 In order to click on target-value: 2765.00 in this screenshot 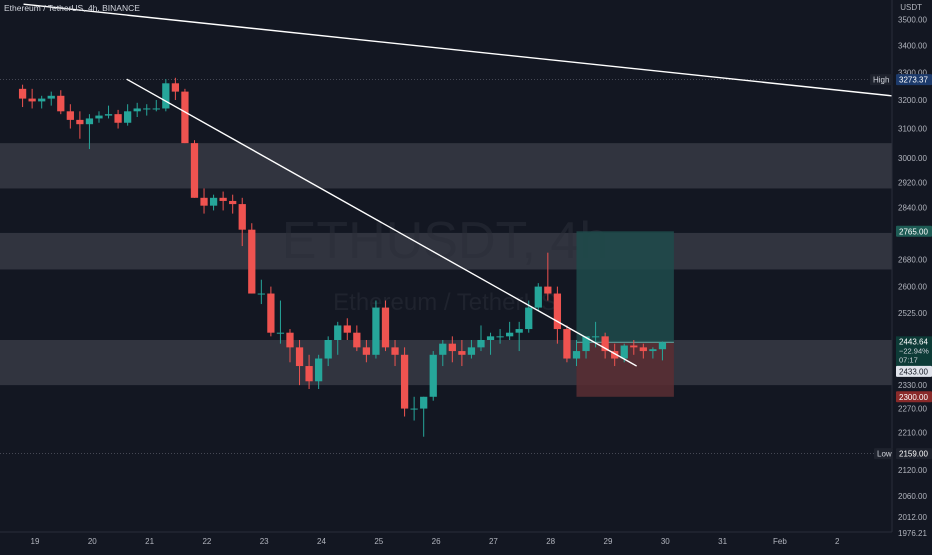, I will do `click(913, 231)`.